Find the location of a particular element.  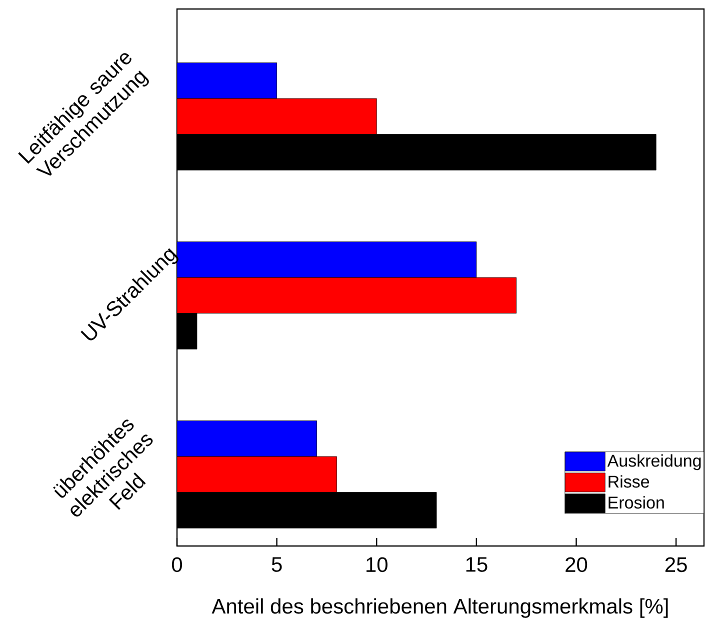

x-tick-label: 0 is located at coordinates (177, 564).